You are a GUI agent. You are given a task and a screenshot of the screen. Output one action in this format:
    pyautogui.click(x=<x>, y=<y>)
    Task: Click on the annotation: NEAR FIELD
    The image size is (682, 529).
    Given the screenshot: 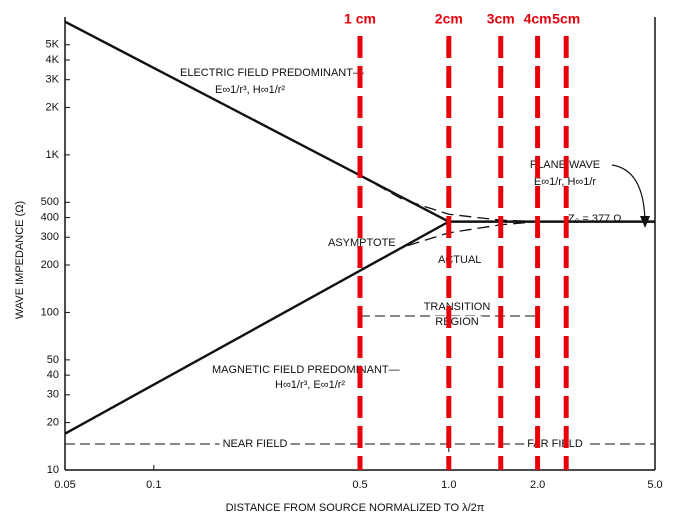 What is the action you would take?
    pyautogui.click(x=255, y=444)
    